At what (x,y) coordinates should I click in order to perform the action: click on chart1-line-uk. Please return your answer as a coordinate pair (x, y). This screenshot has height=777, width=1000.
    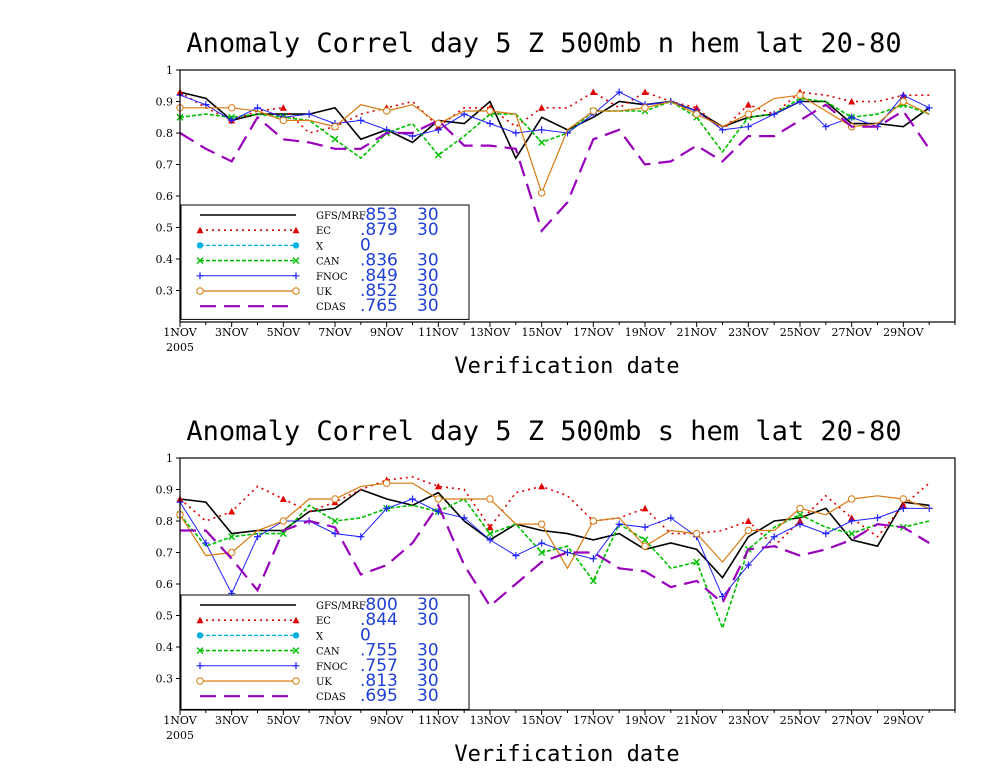
    Looking at the image, I should click on (555, 144).